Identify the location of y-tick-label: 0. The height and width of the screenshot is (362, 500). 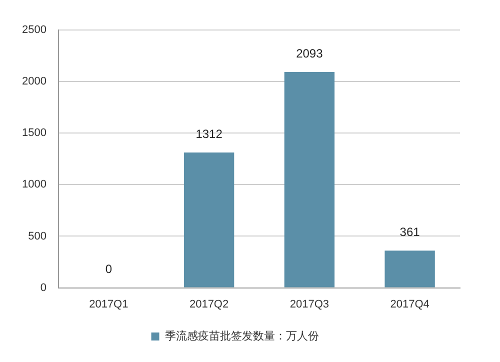
(43, 288).